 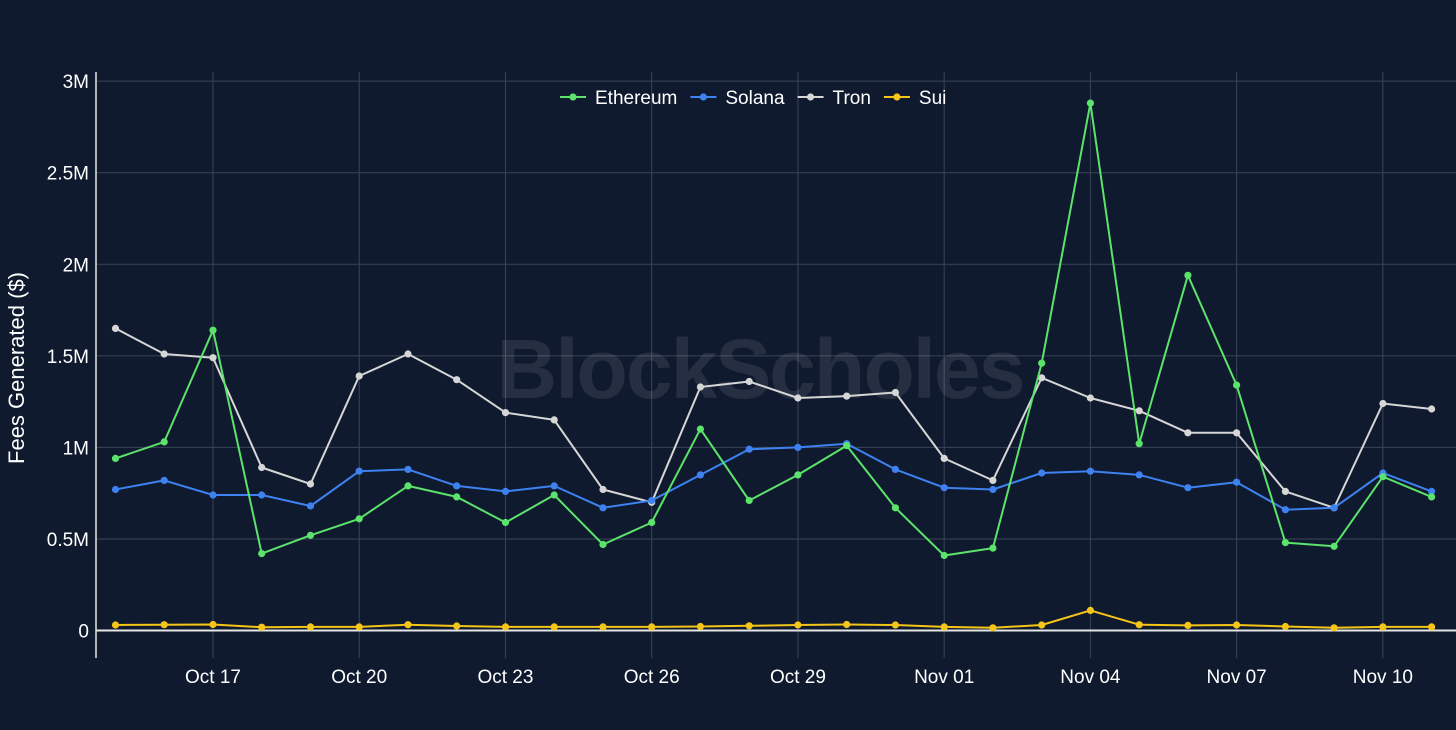 What do you see at coordinates (68, 357) in the screenshot?
I see `y-axis-ticks: 0 0.5M 1M 1.5M 2M 2.5M 3M` at bounding box center [68, 357].